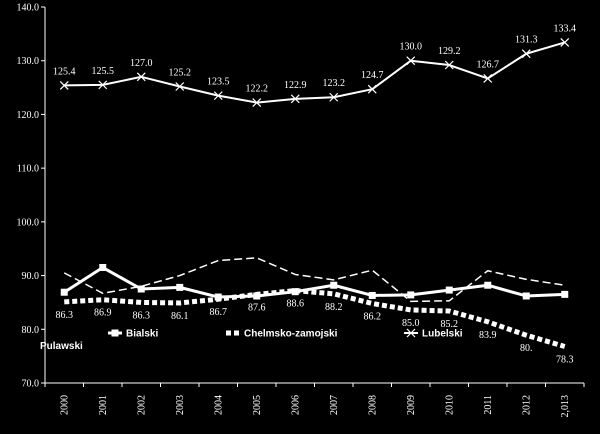 This screenshot has width=600, height=434. What do you see at coordinates (334, 83) in the screenshot?
I see `data-label-lubelski: 123.2` at bounding box center [334, 83].